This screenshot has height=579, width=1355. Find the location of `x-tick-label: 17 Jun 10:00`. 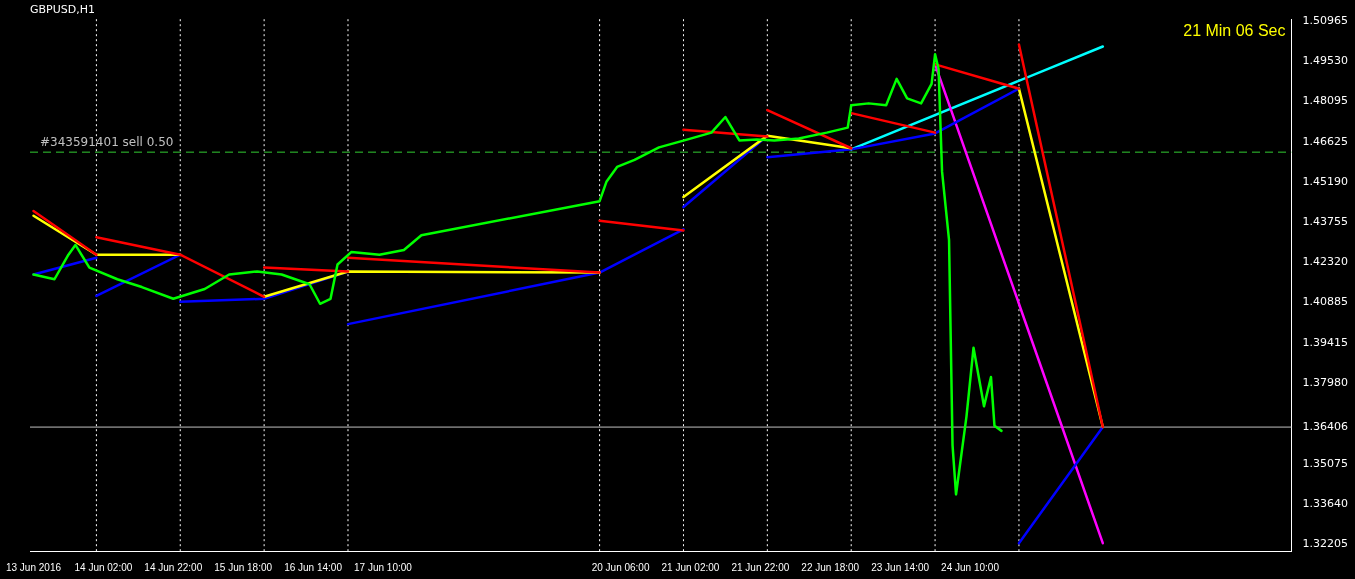

x-tick-label: 17 Jun 10:00 is located at coordinates (383, 567).